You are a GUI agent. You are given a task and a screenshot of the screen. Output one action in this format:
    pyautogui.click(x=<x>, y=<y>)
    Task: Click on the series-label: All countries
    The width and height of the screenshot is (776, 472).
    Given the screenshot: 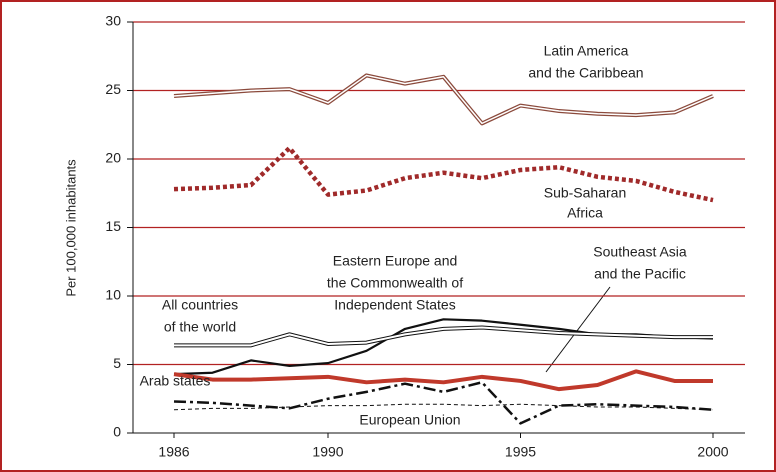 What is the action you would take?
    pyautogui.click(x=200, y=305)
    